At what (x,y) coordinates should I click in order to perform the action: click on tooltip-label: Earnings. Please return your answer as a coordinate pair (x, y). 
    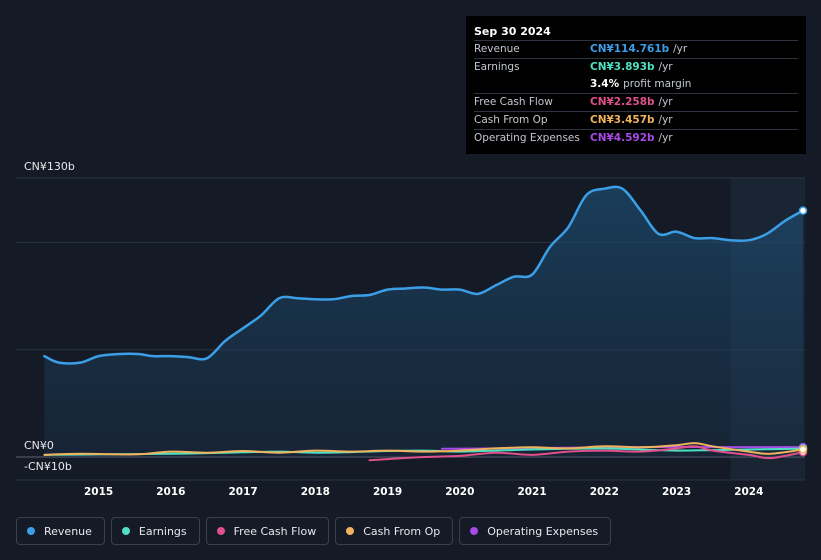
    Looking at the image, I should click on (497, 67).